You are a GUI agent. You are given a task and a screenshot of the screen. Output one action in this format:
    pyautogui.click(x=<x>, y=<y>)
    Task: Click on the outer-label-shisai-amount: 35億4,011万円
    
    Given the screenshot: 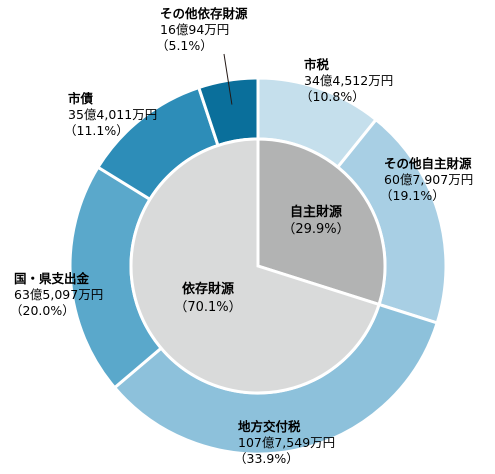 What is the action you would take?
    pyautogui.click(x=112, y=114)
    